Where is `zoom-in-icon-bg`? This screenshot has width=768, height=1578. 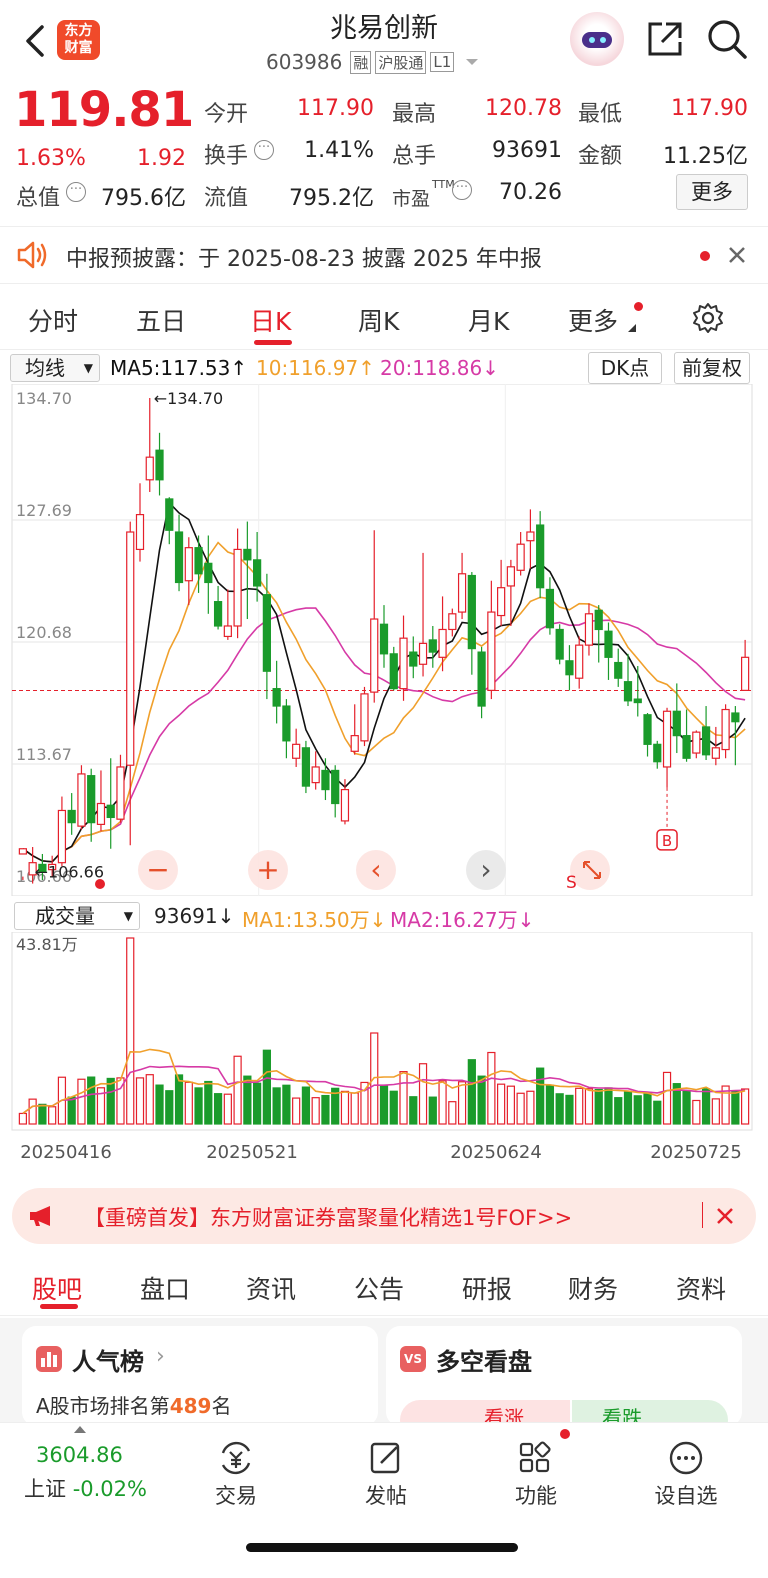
zoom-in-icon-bg is located at coordinates (268, 870).